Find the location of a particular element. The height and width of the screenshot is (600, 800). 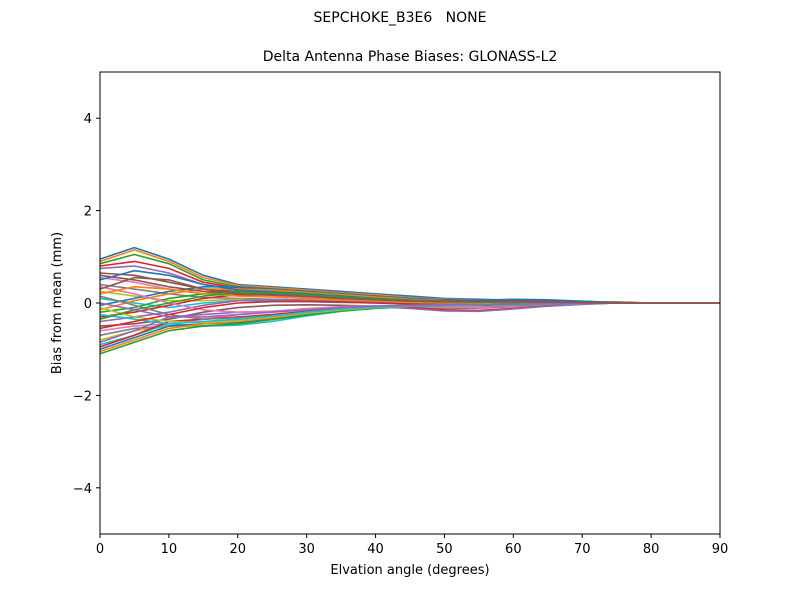

x-tick-label: 50 is located at coordinates (444, 549).